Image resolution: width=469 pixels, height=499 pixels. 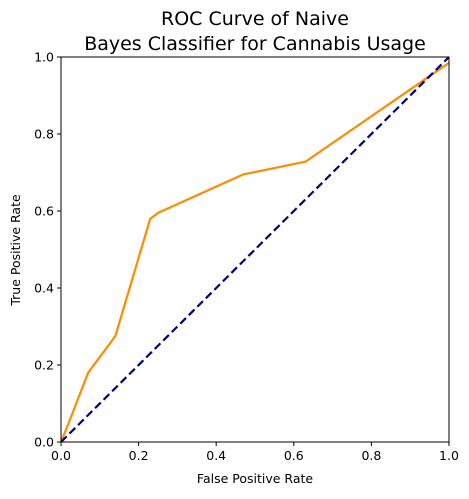 I want to click on chart-title-line-1: ROC Curve of Naive, so click(x=255, y=19).